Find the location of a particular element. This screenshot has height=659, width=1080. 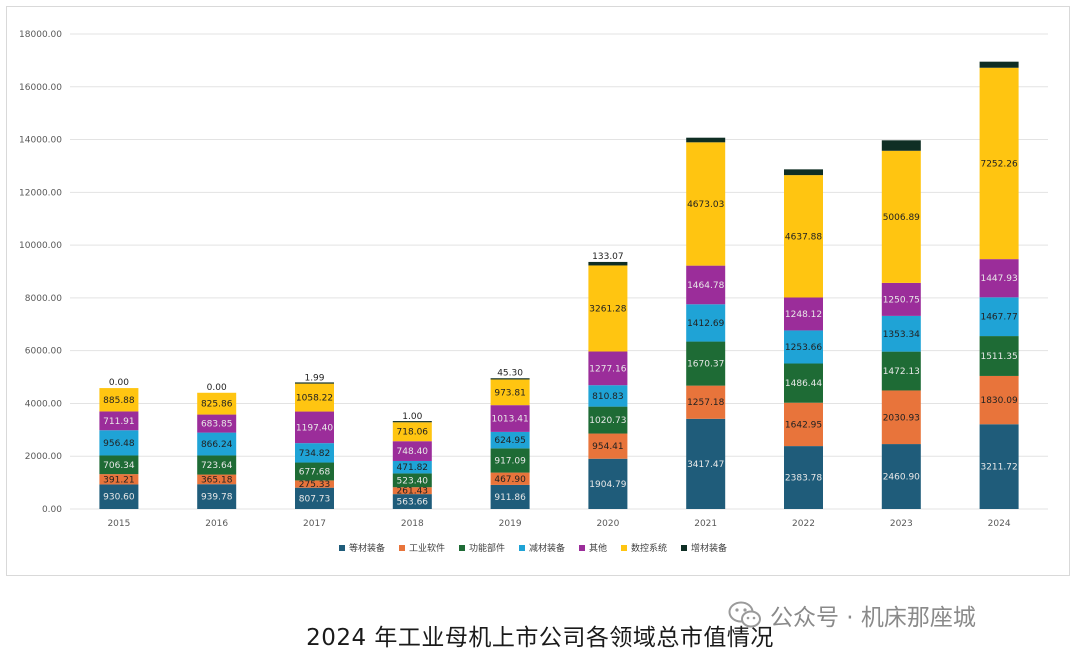

data-label: 2030.93 is located at coordinates (901, 418).